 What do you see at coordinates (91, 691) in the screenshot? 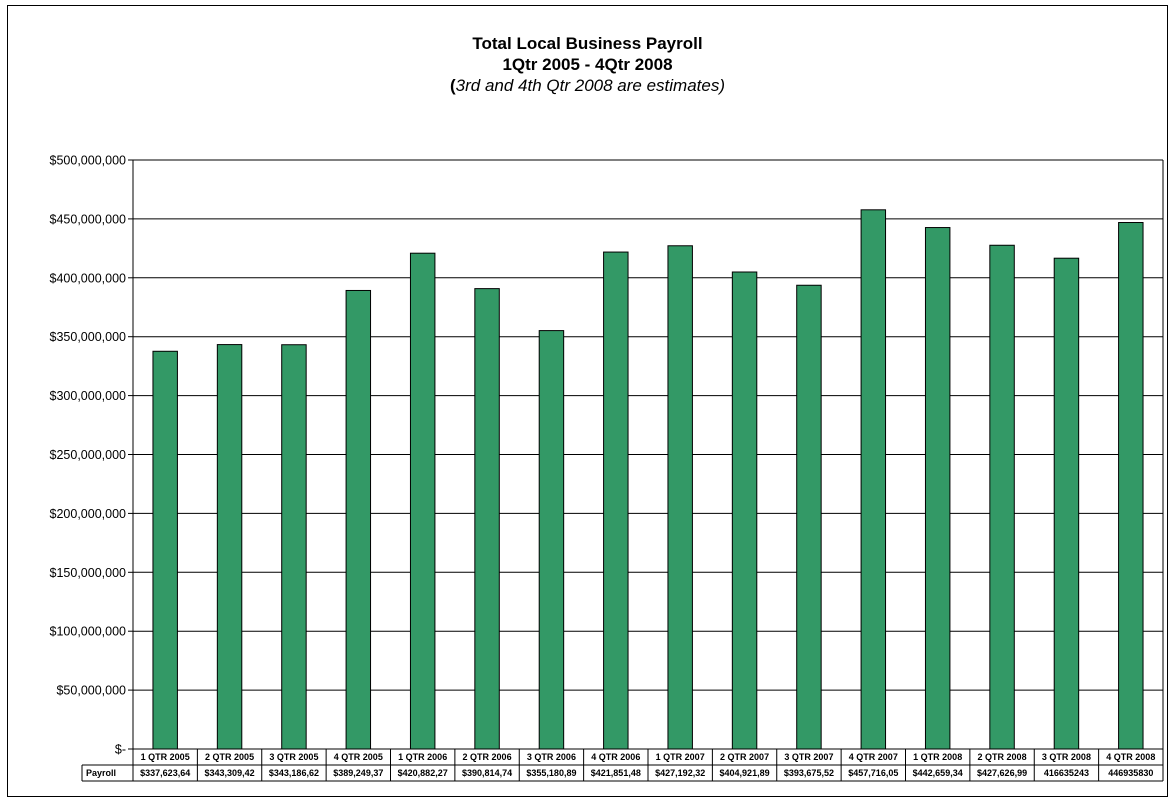
I see `y-tick-label: $50,000,000` at bounding box center [91, 691].